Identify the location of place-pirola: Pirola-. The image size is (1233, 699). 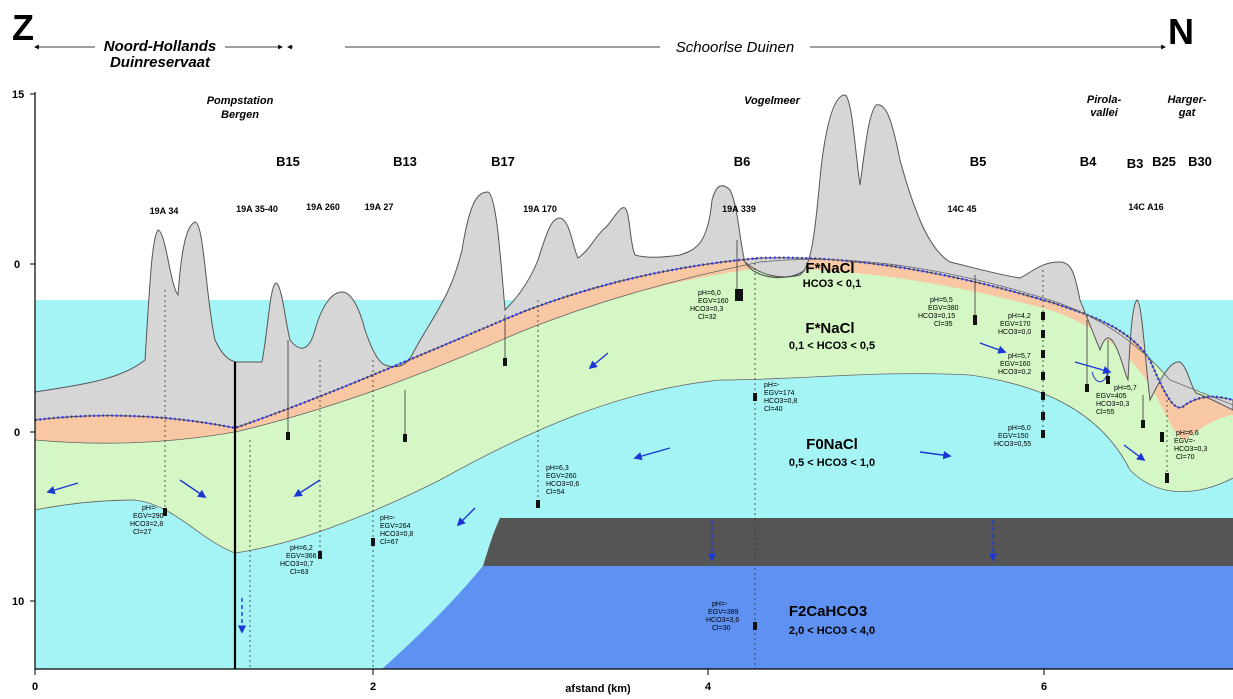
(1104, 100).